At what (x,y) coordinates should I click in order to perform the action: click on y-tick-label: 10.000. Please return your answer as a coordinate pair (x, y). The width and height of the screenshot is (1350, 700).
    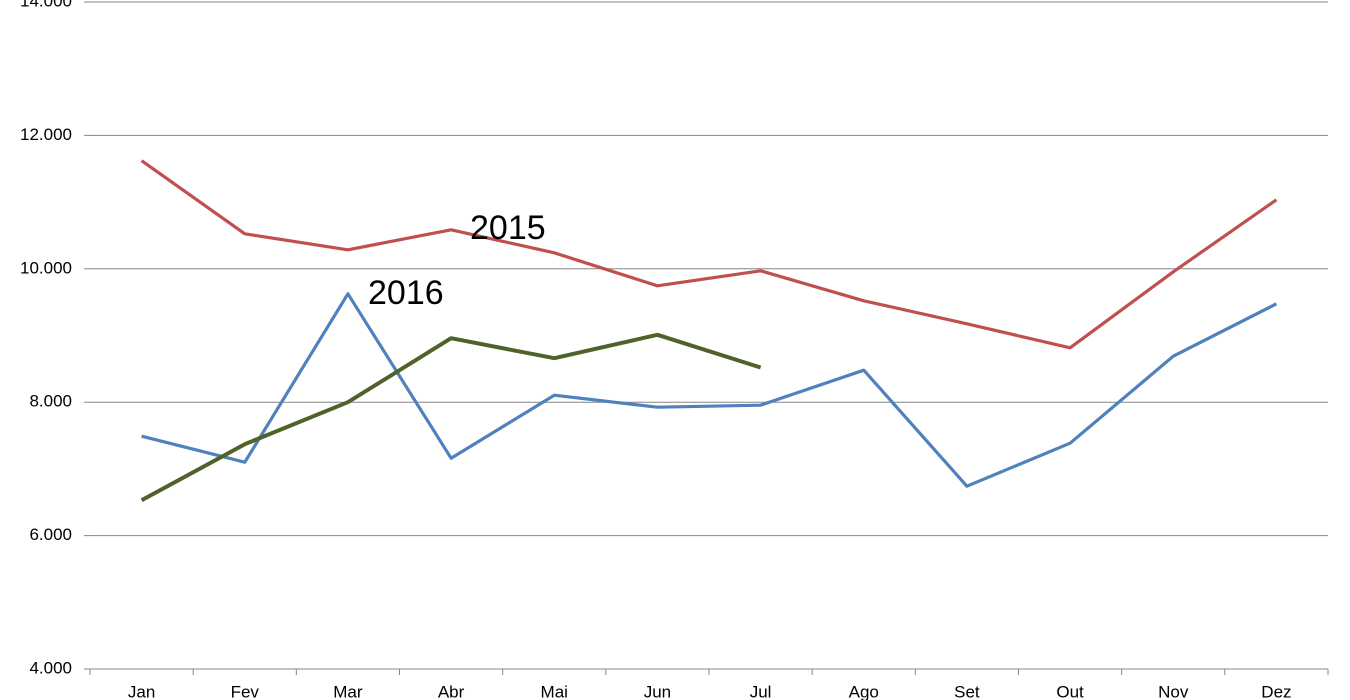
    Looking at the image, I should click on (46, 267).